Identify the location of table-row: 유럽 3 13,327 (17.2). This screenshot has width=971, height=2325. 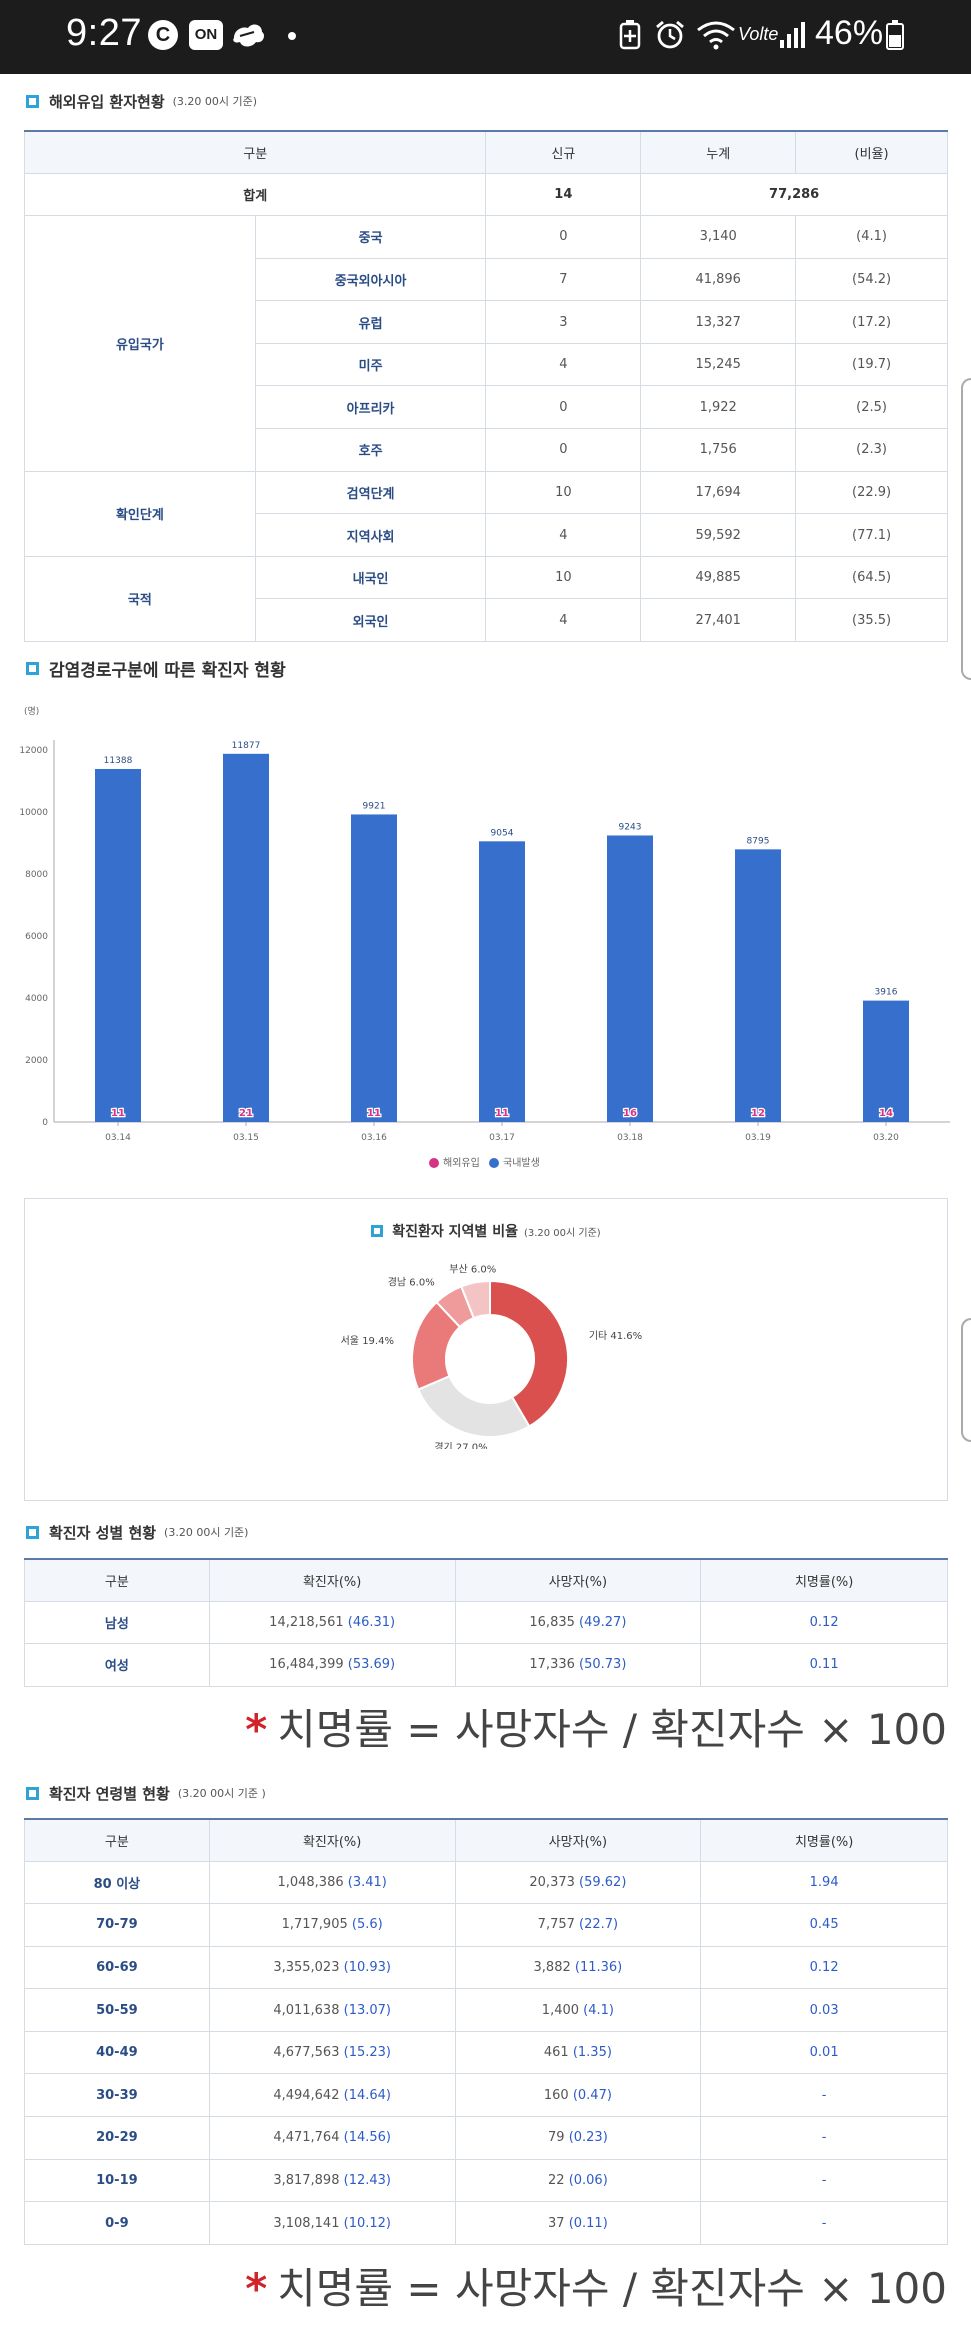
(486, 322).